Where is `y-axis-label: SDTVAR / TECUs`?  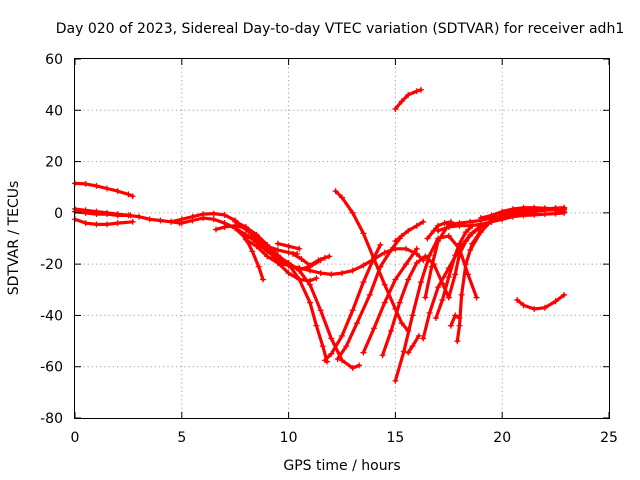 y-axis-label: SDTVAR / TECUs is located at coordinates (14, 238).